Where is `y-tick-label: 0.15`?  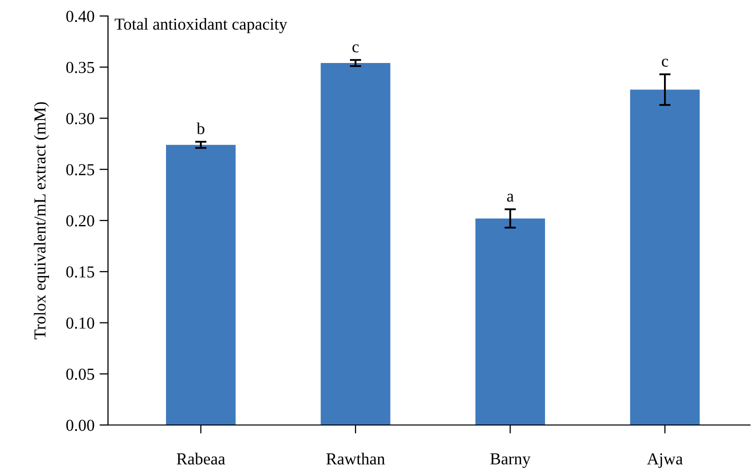 y-tick-label: 0.15 is located at coordinates (80, 272).